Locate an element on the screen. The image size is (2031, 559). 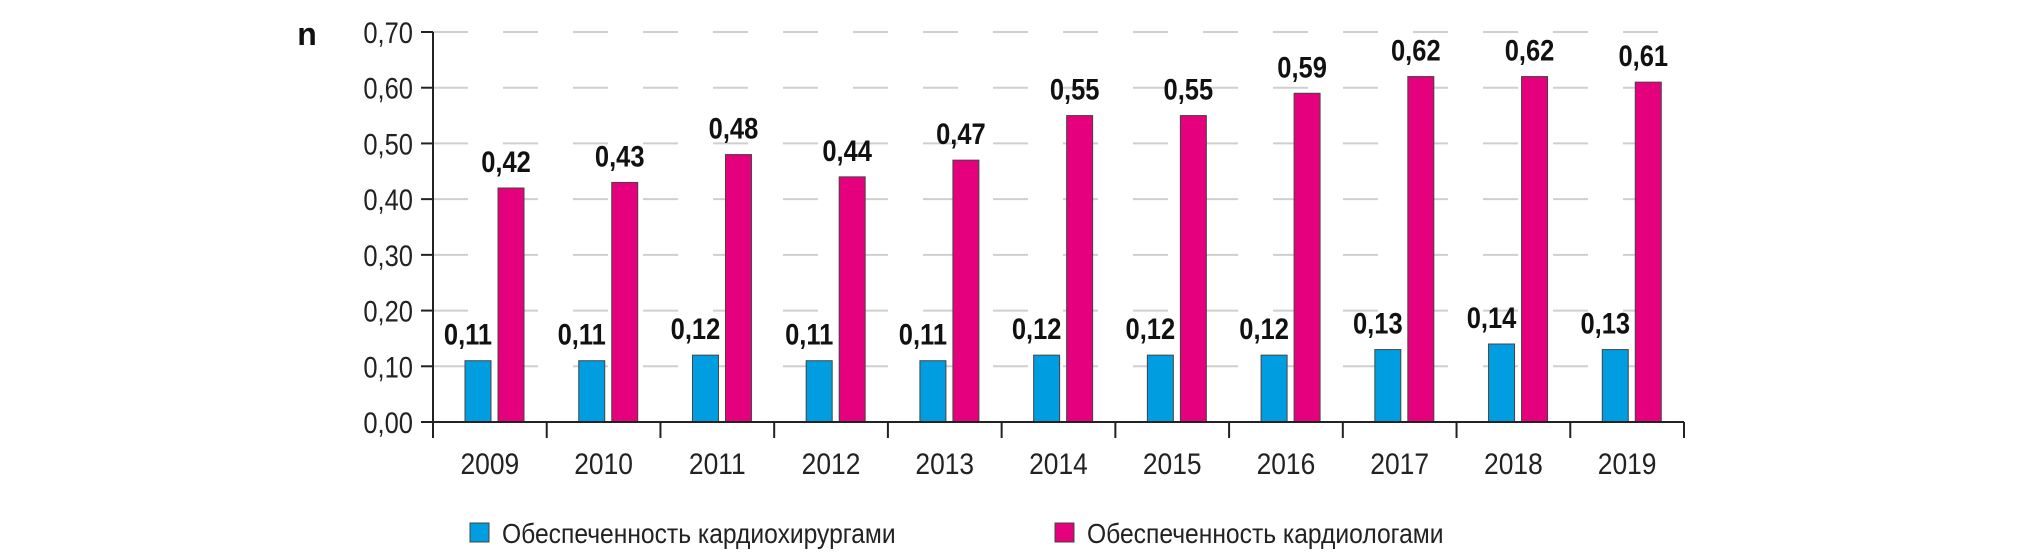
y-tick-label: 0,70 is located at coordinates (388, 32).